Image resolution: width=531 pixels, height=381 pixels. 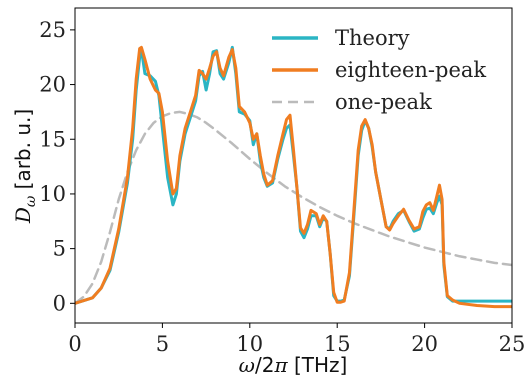 I want to click on x-tick-label: 0, so click(x=74, y=344).